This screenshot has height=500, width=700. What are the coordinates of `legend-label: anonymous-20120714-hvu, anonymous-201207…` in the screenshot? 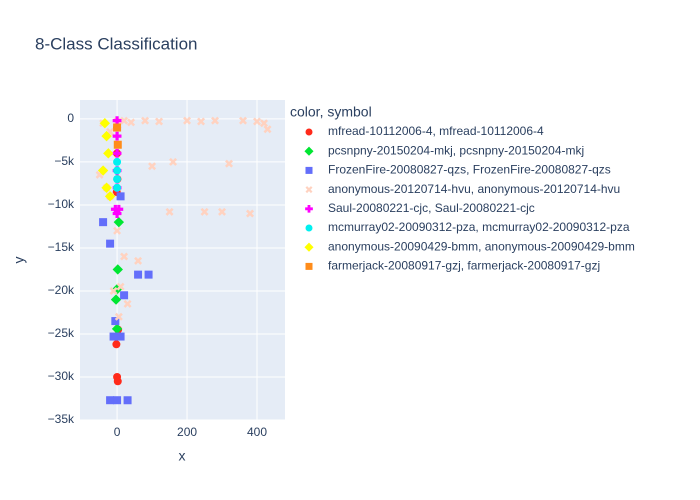 It's located at (474, 189).